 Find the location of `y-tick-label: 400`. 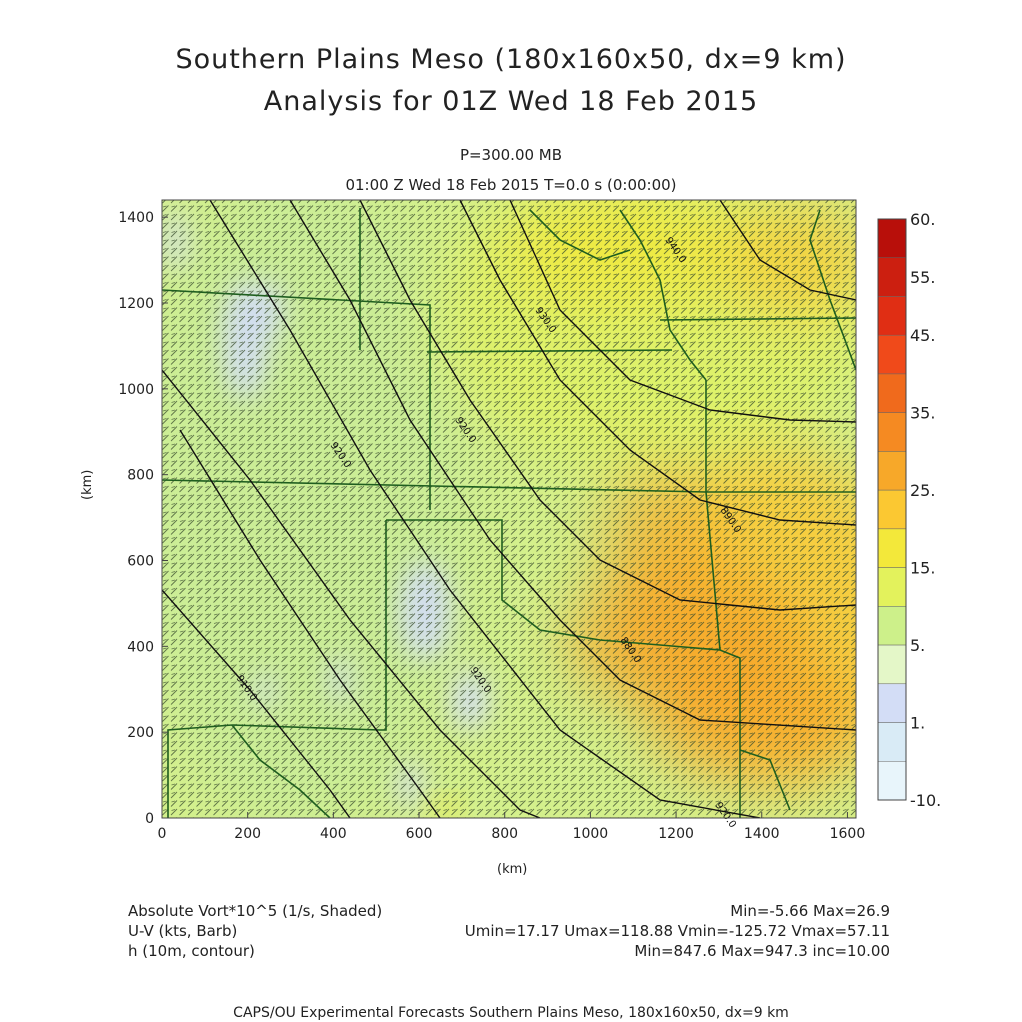

y-tick-label: 400 is located at coordinates (140, 647).